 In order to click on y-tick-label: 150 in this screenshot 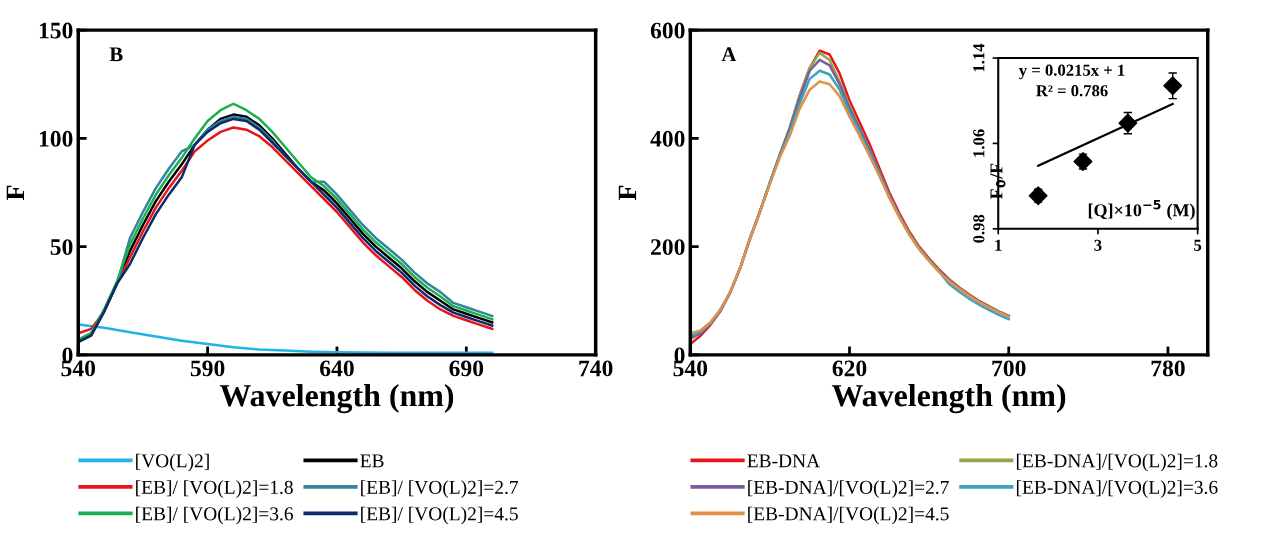, I will do `click(56, 30)`.